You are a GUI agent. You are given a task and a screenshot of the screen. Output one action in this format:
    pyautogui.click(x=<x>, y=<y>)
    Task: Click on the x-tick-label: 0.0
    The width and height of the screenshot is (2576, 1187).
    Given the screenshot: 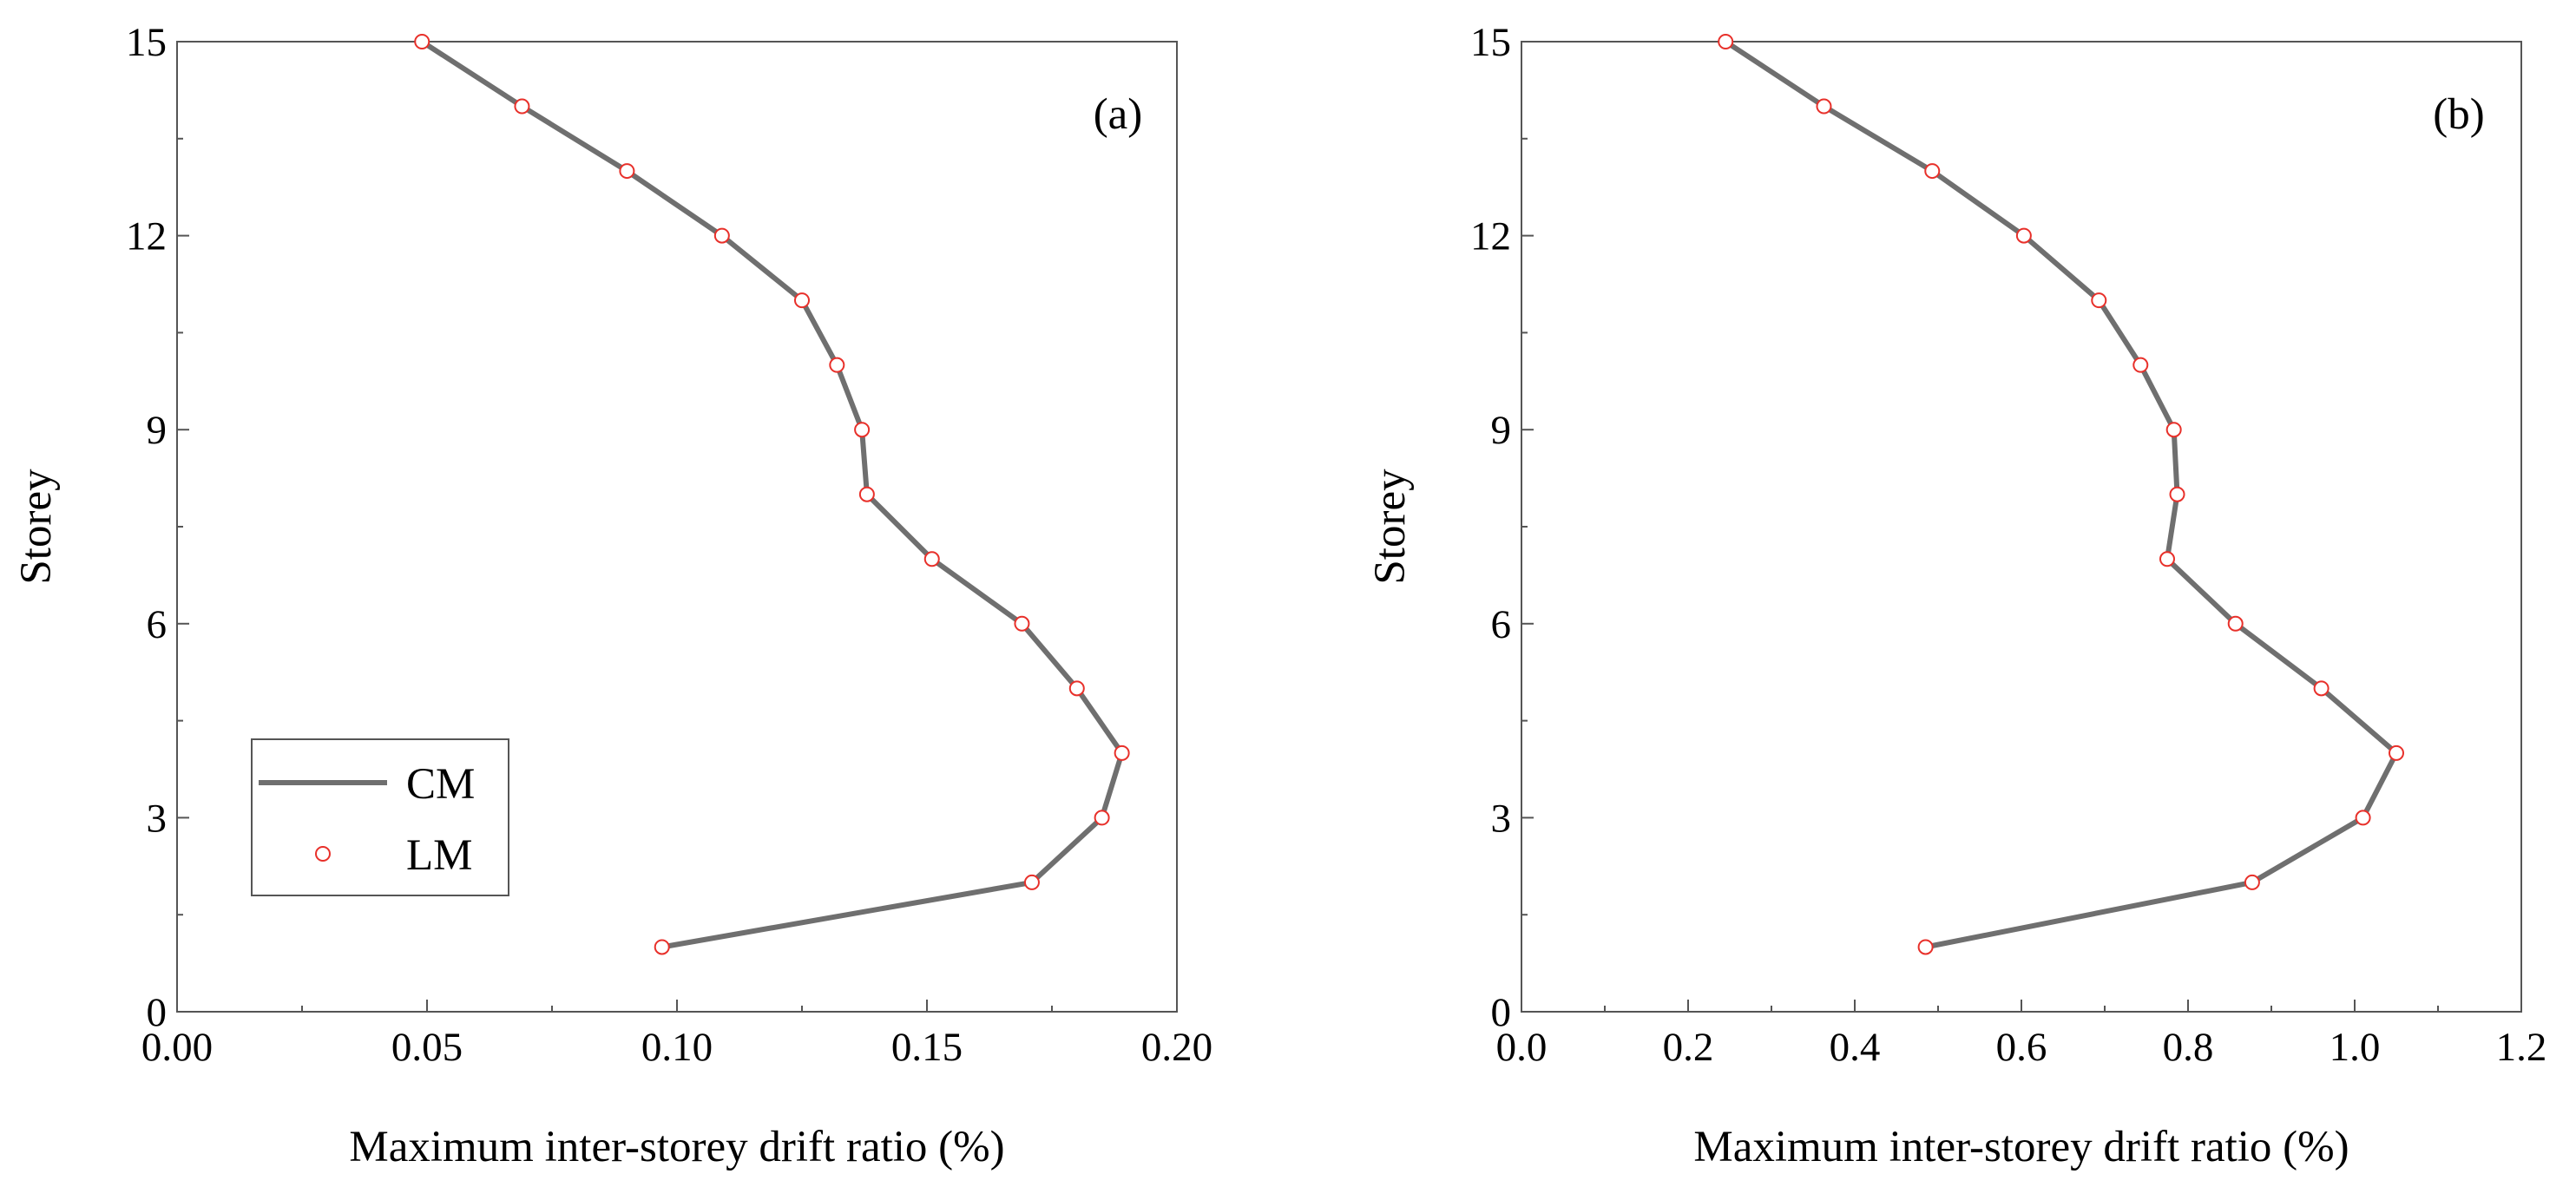 What is the action you would take?
    pyautogui.click(x=1522, y=1047)
    